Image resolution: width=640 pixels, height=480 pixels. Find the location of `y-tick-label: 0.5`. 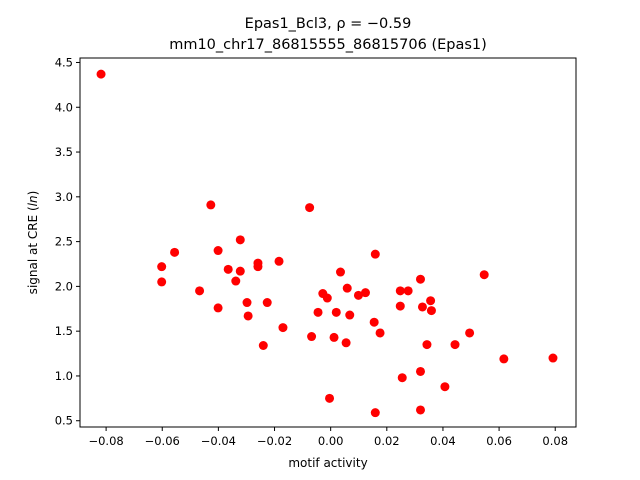

y-tick-label: 0.5 is located at coordinates (64, 421).